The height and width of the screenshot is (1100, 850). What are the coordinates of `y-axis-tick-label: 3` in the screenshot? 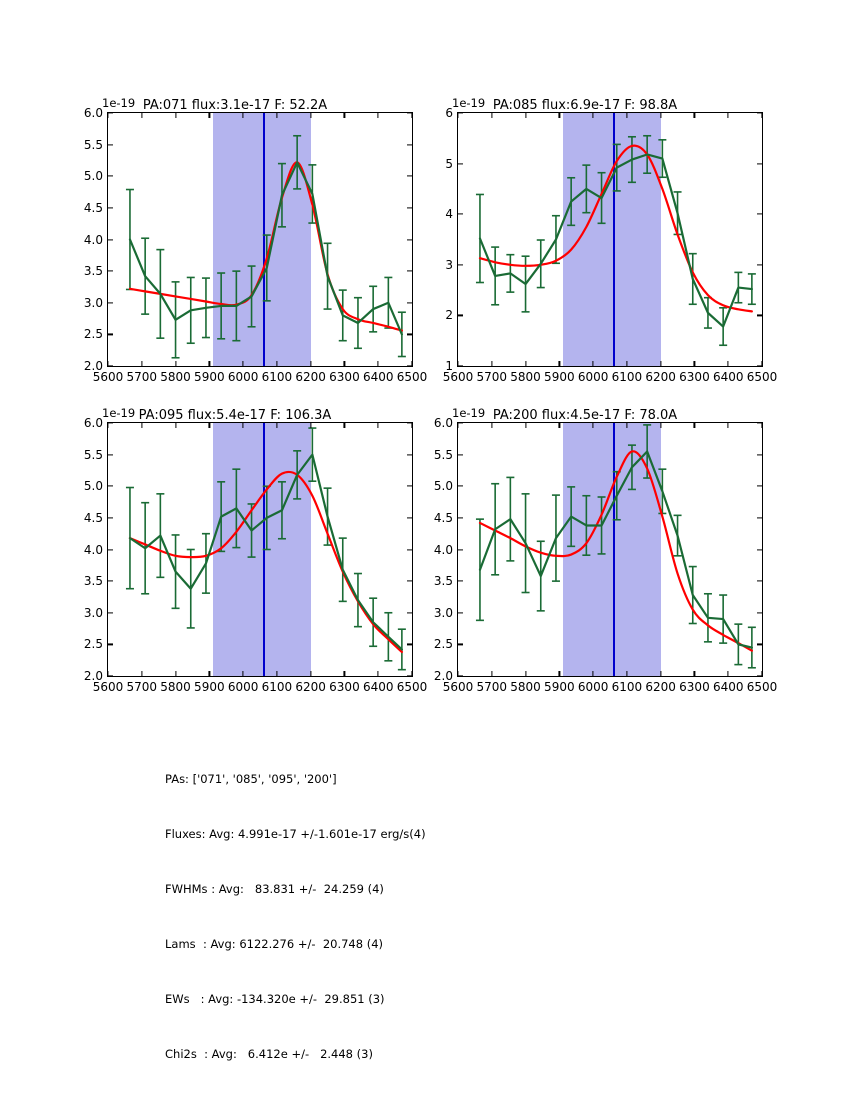 It's located at (449, 264).